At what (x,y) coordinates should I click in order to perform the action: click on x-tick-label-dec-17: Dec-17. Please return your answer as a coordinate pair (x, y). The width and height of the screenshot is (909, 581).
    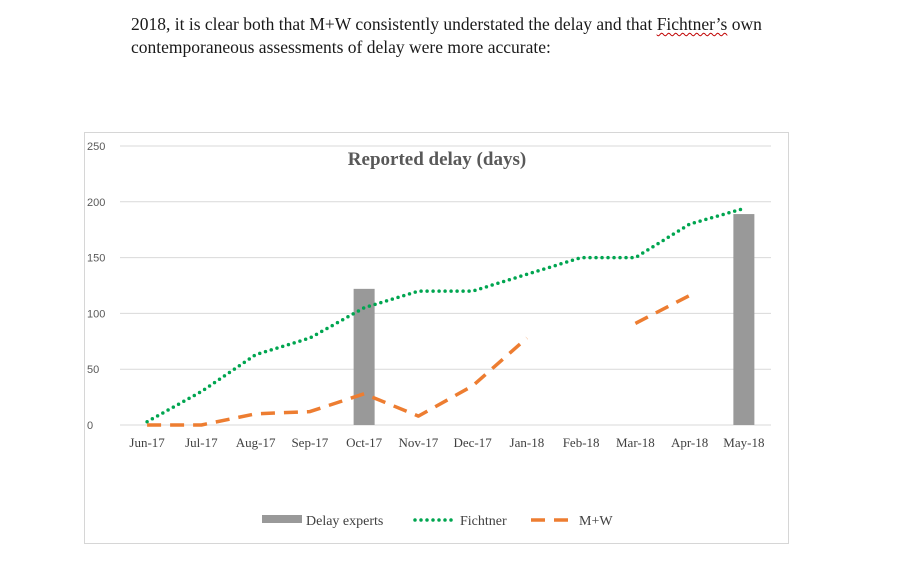
    Looking at the image, I should click on (472, 442).